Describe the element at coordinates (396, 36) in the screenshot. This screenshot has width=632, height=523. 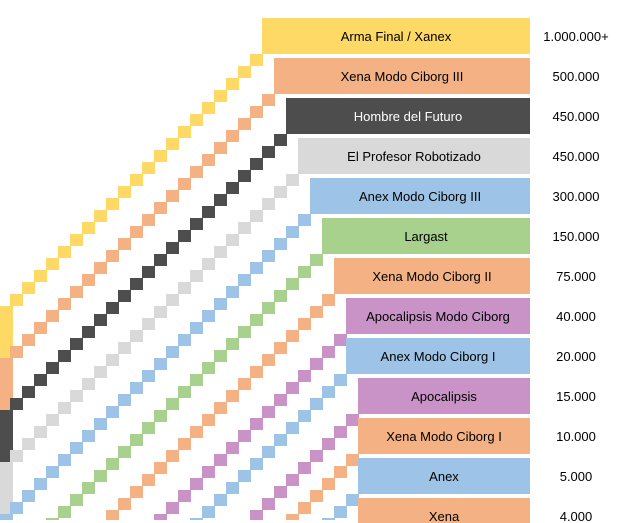
I see `bar-label-1: Arma Final / Xanex` at that location.